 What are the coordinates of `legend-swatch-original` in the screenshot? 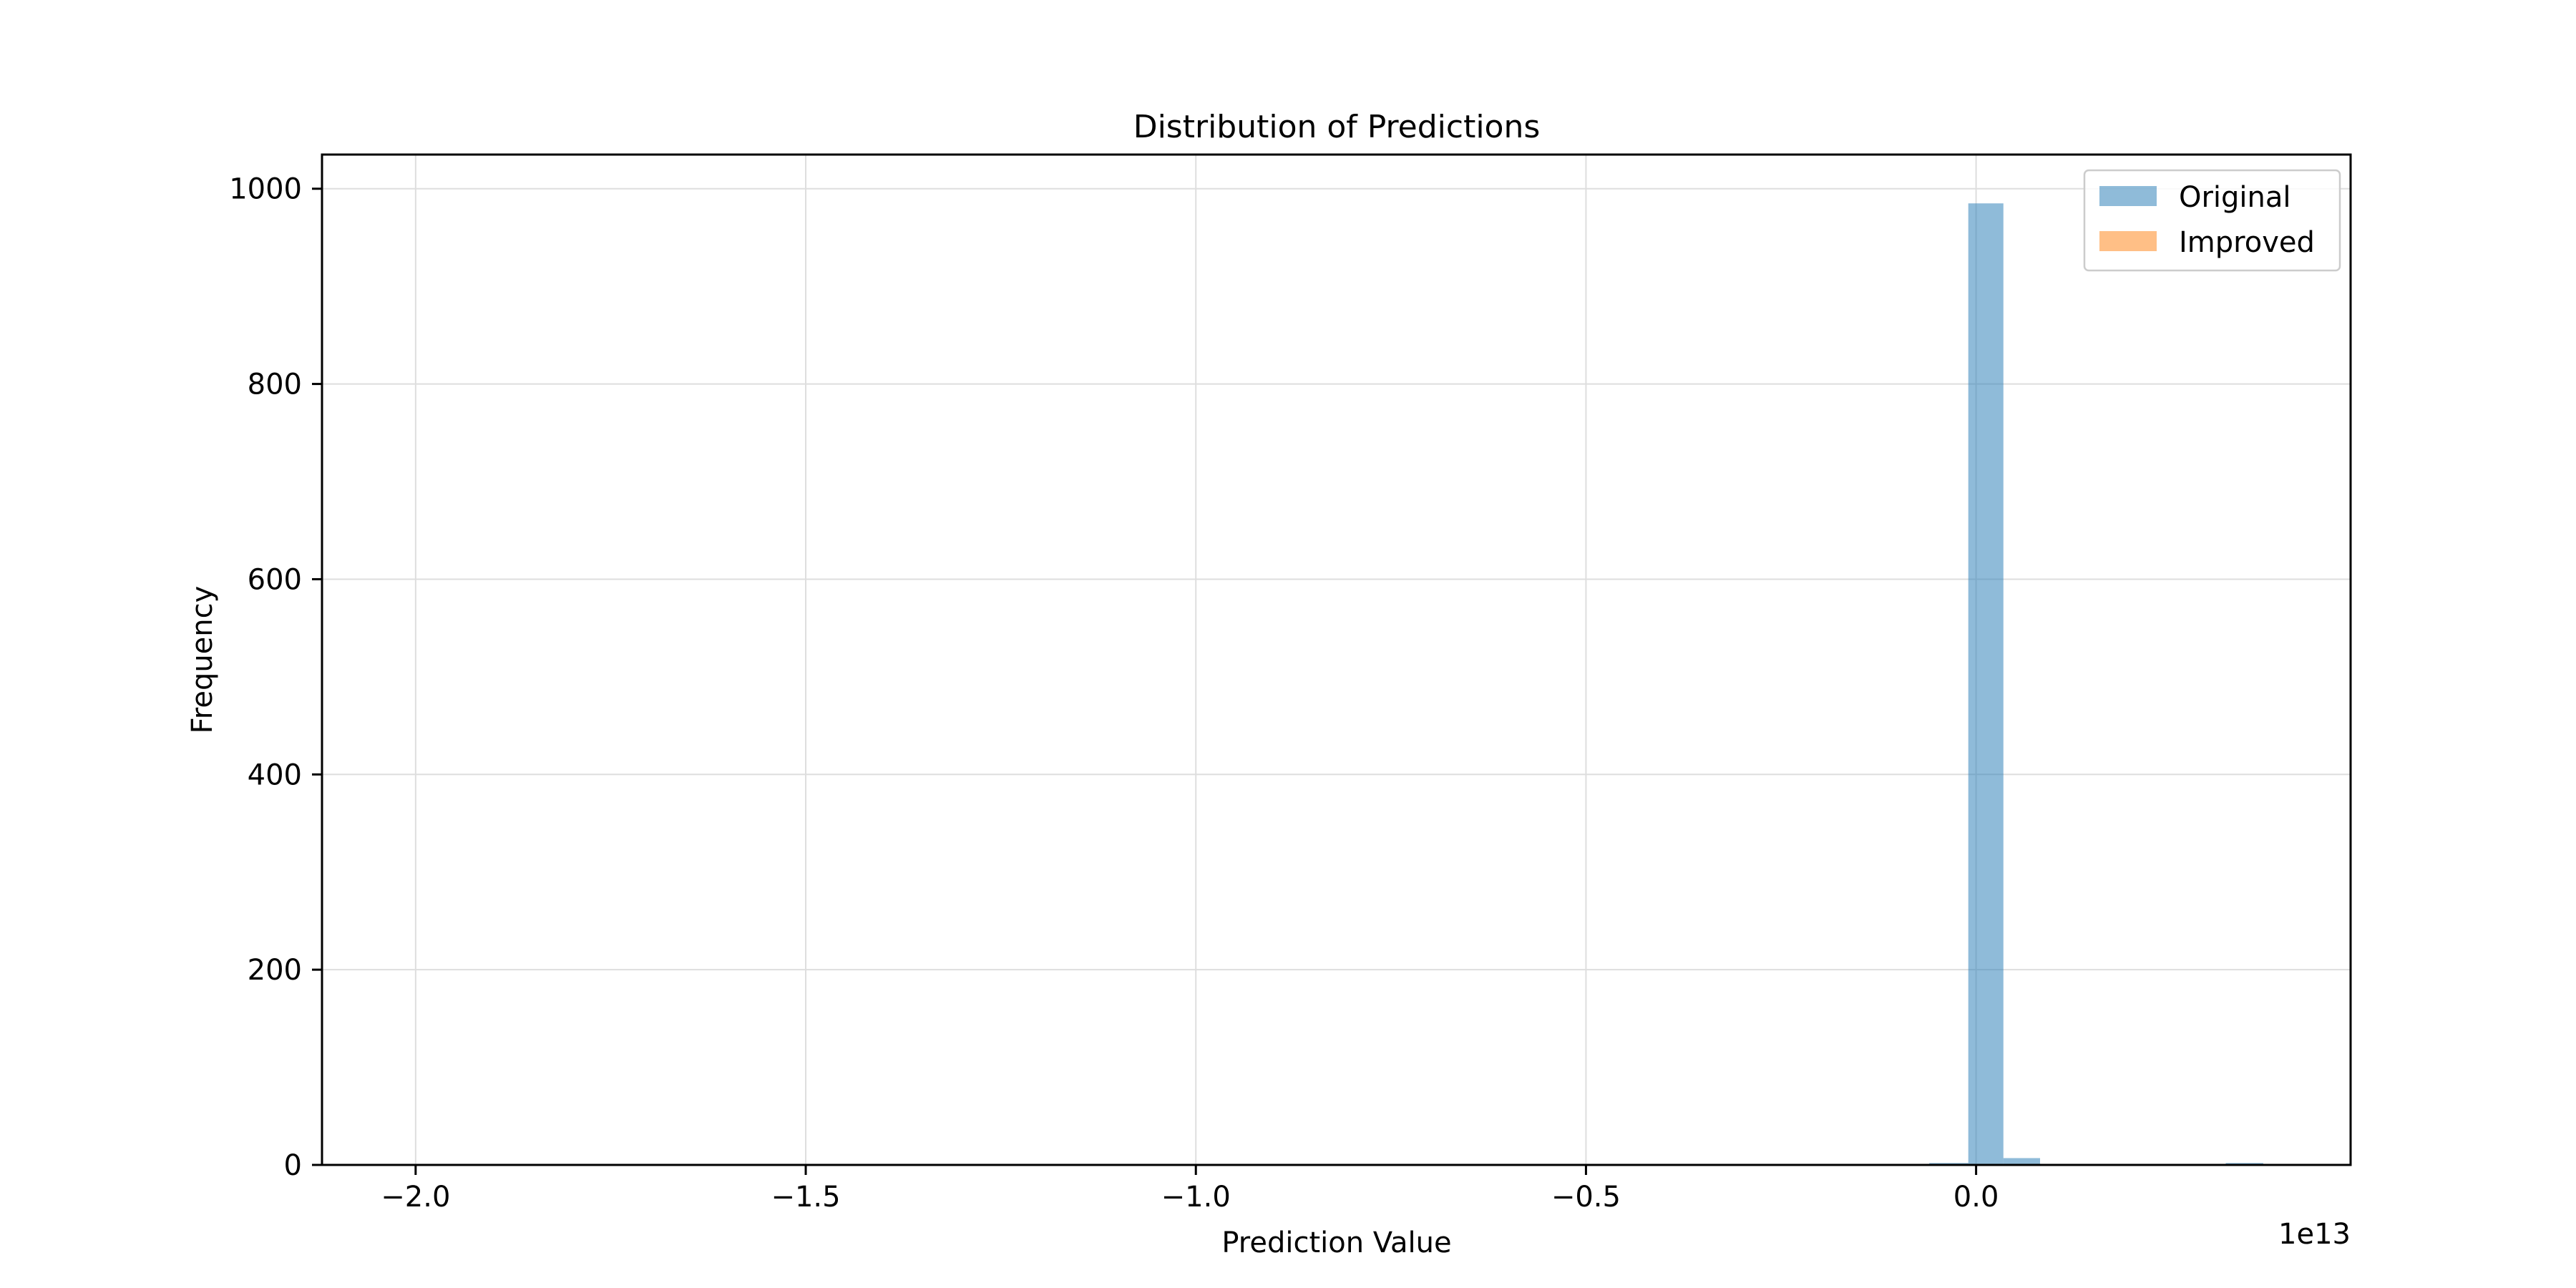 It's located at (2128, 196).